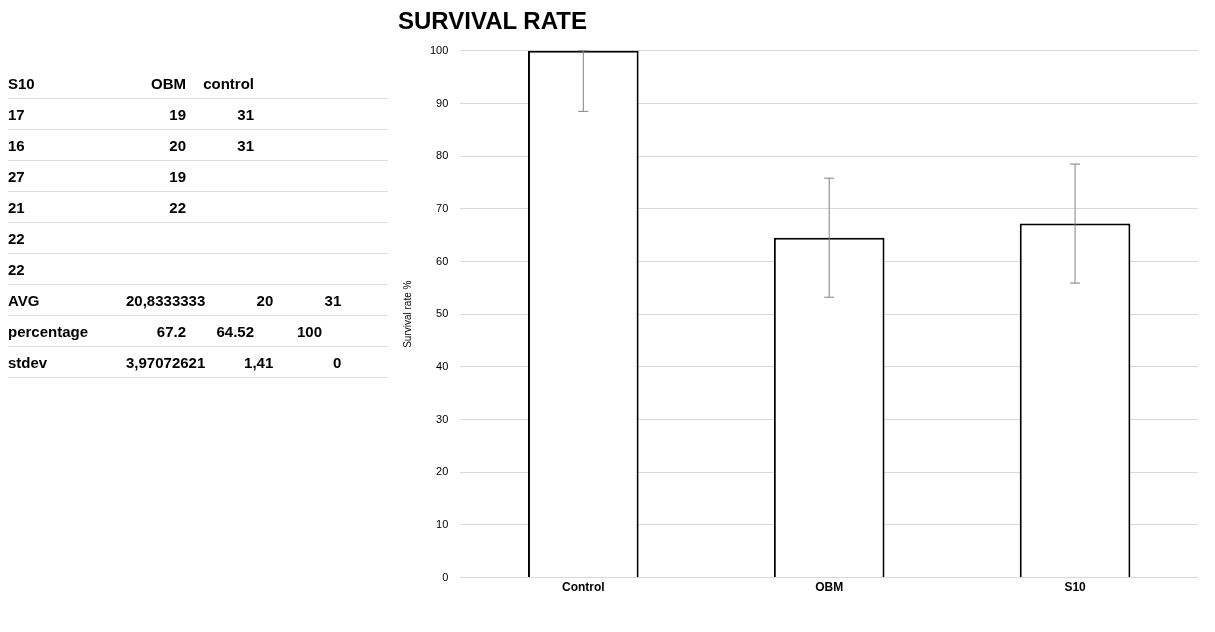 Image resolution: width=1215 pixels, height=632 pixels. I want to click on chart-title: SURVIVAL RATE, so click(492, 21).